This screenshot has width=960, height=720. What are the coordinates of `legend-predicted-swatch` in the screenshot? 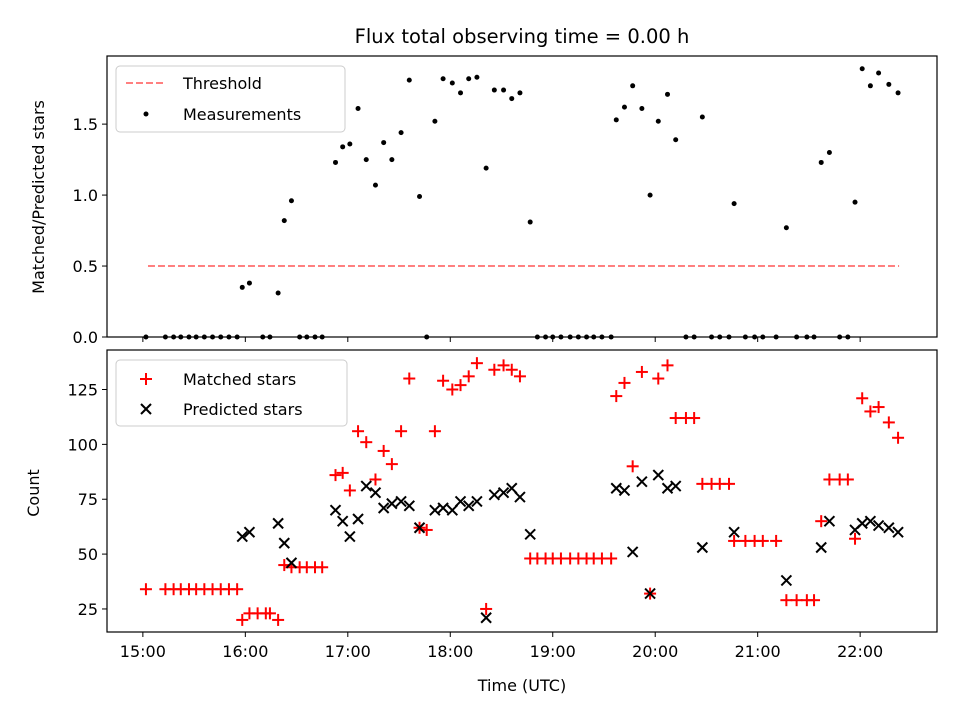 It's located at (146, 409).